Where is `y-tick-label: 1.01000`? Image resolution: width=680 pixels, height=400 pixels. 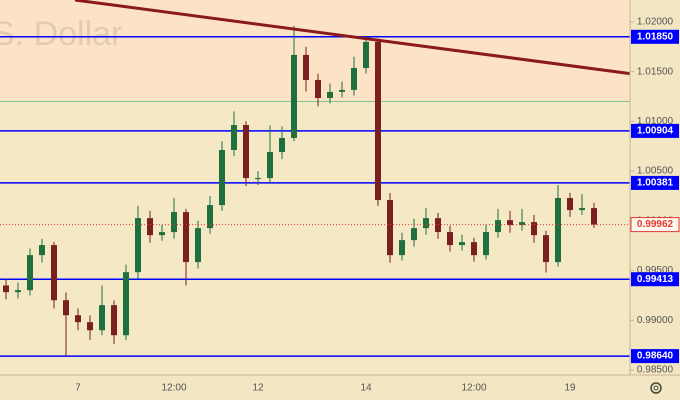
y-tick-label: 1.01000 is located at coordinates (655, 121).